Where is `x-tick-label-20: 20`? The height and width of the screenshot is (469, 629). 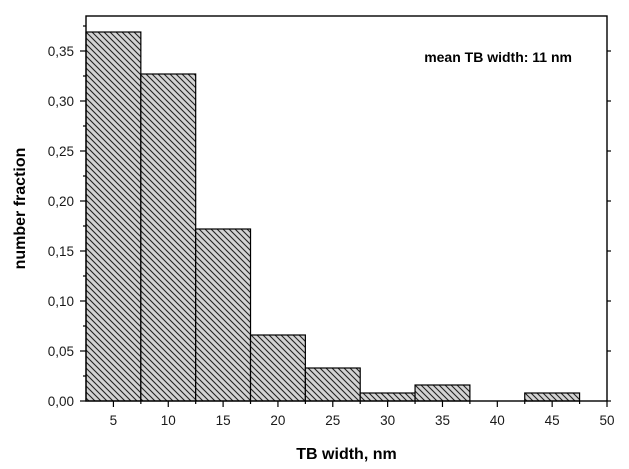
x-tick-label-20: 20 is located at coordinates (277, 420).